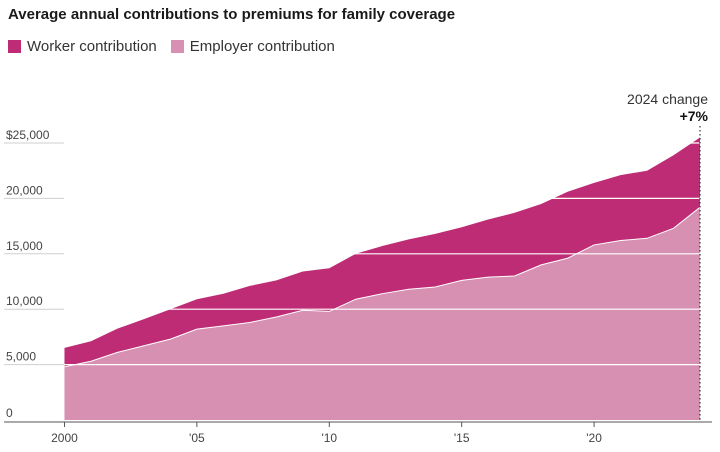 The image size is (720, 452). What do you see at coordinates (24, 246) in the screenshot?
I see `y-tick-label-15000: 15,000` at bounding box center [24, 246].